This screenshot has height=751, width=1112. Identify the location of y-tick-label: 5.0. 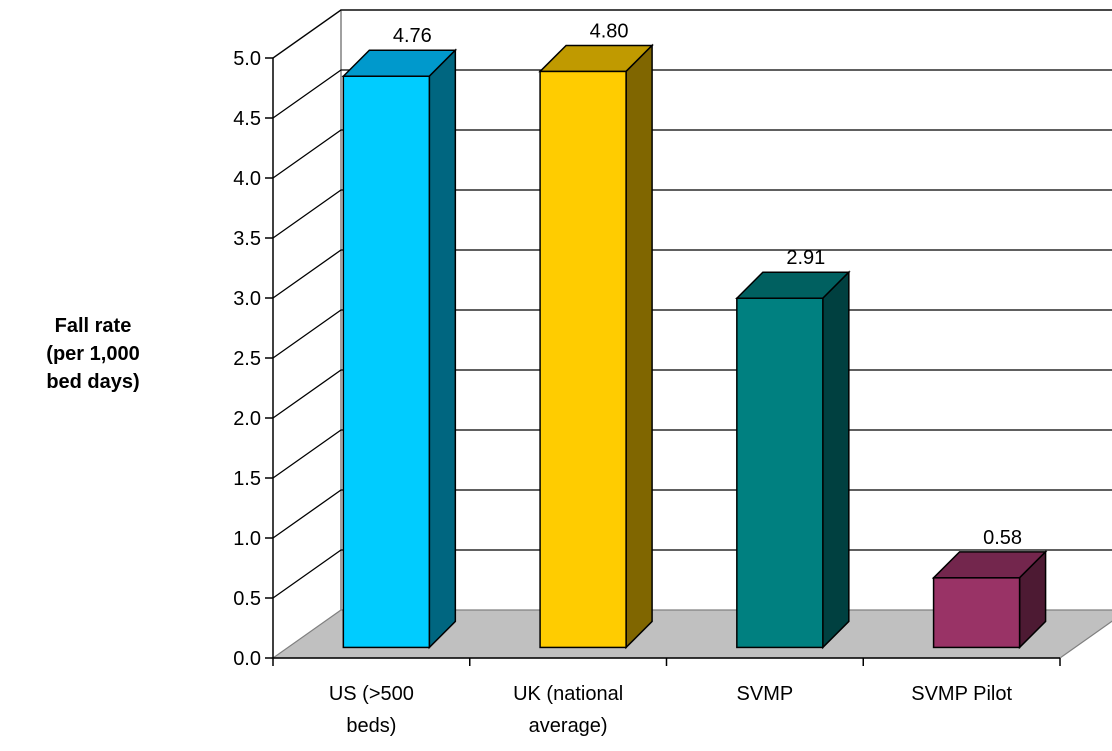
(247, 59).